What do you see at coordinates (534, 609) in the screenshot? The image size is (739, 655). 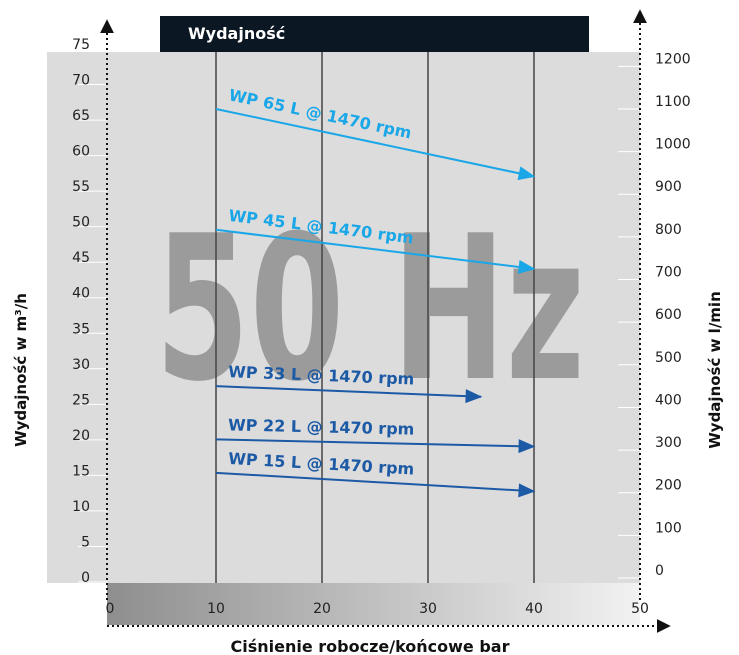 I see `x-tick-label: 40` at bounding box center [534, 609].